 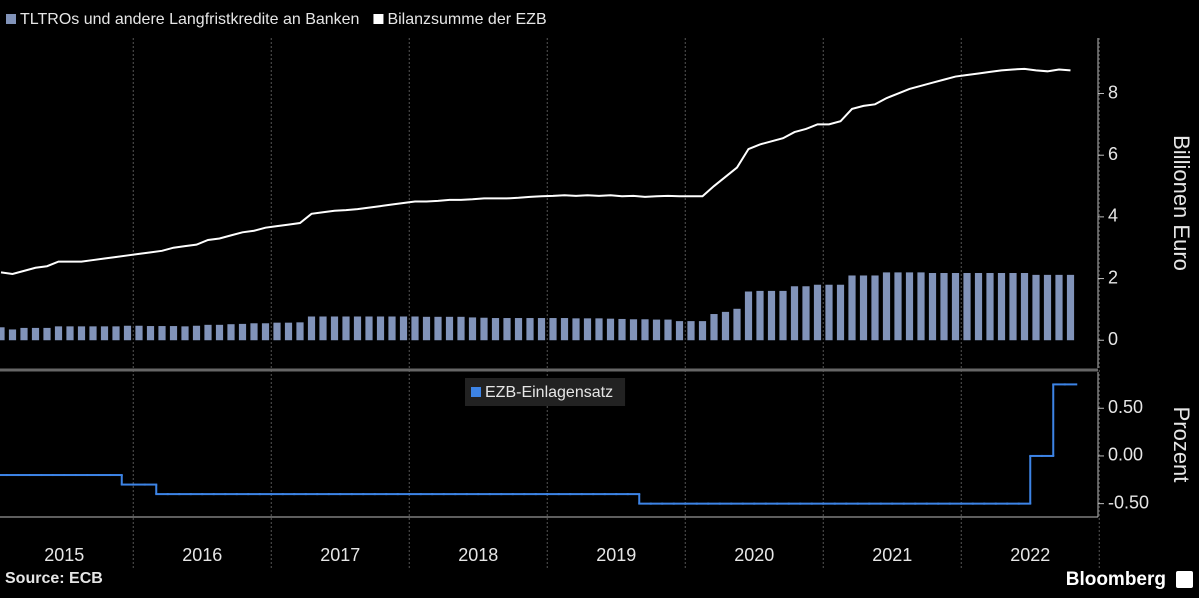 What do you see at coordinates (1128, 502) in the screenshot?
I see `y-tick-label: -0.50` at bounding box center [1128, 502].